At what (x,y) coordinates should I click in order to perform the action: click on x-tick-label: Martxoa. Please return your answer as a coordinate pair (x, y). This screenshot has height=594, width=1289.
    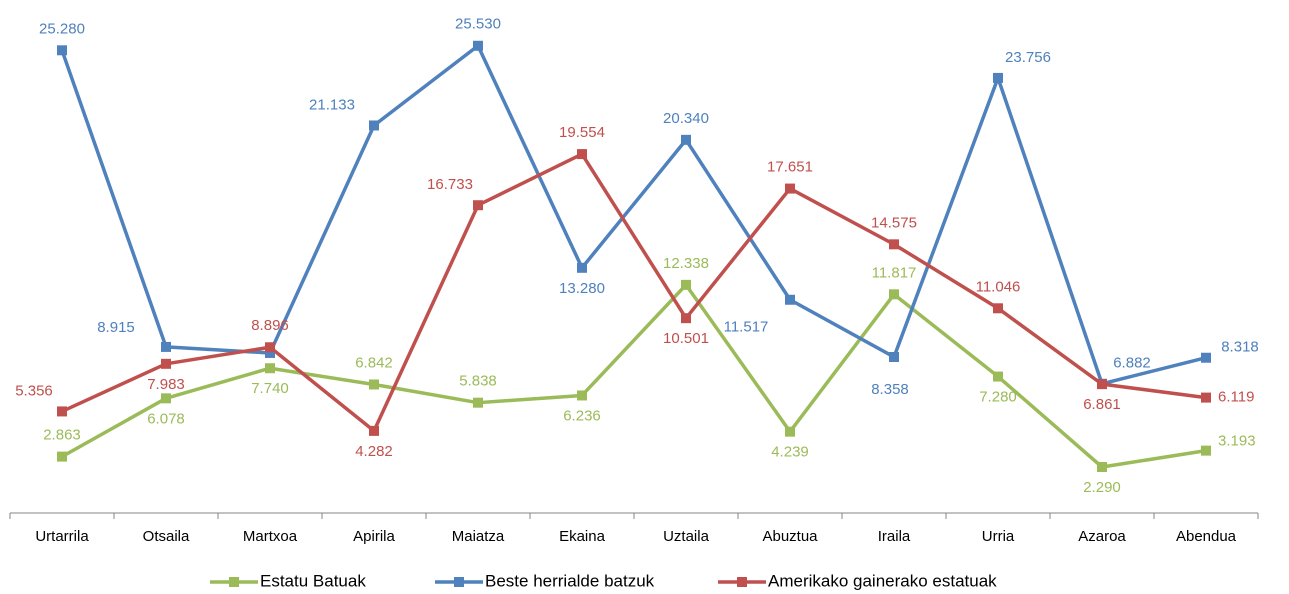
    Looking at the image, I should click on (270, 536).